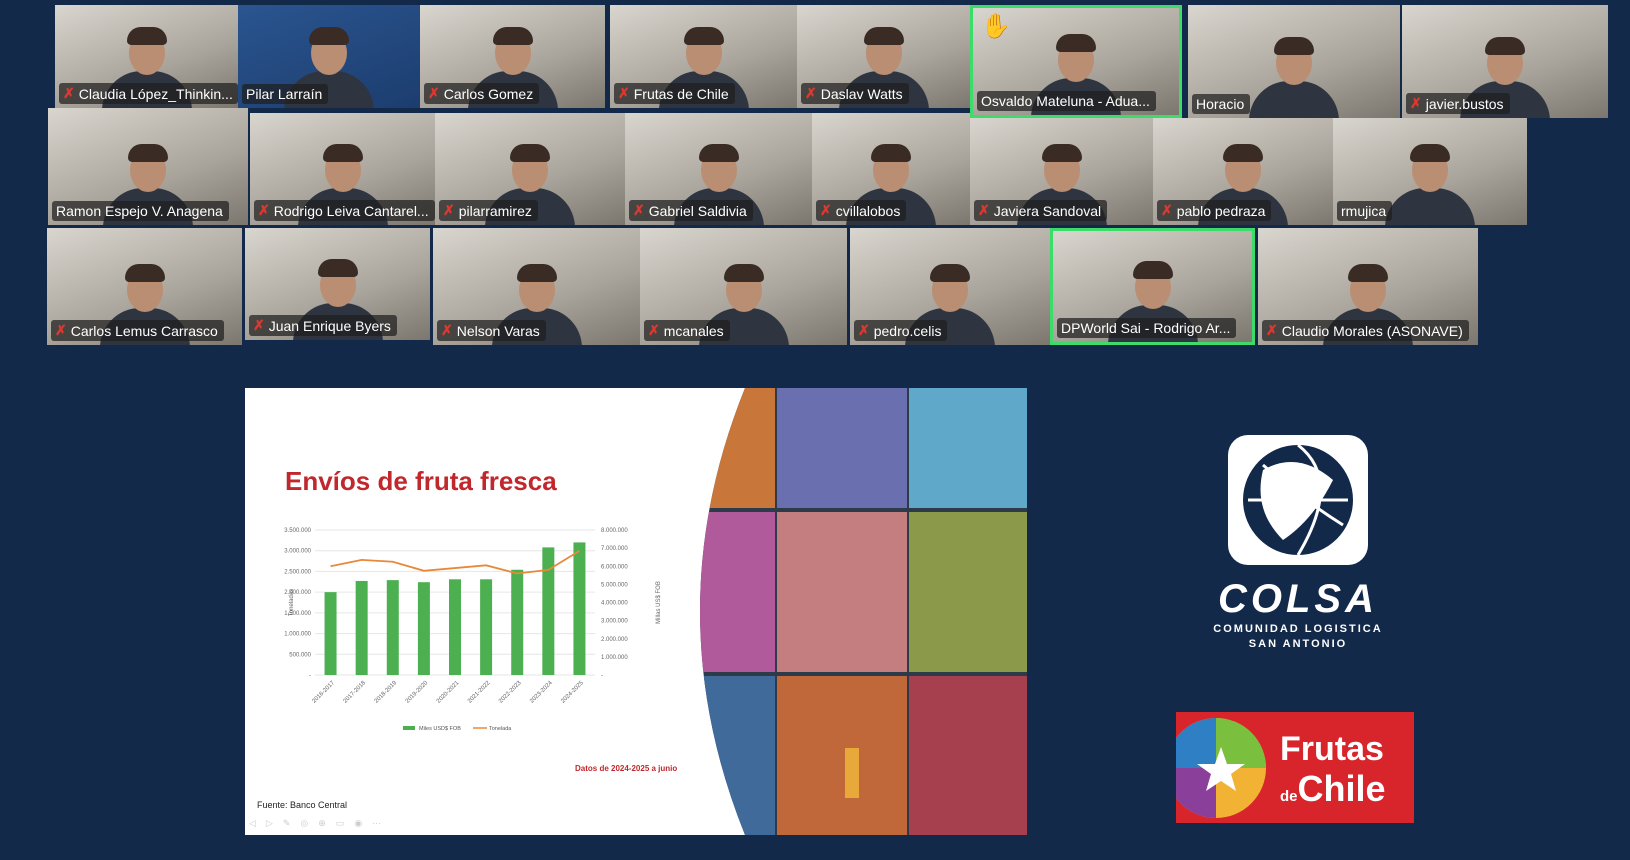 The width and height of the screenshot is (1630, 860). What do you see at coordinates (297, 572) in the screenshot?
I see `y-tick-label: 2.500.000` at bounding box center [297, 572].